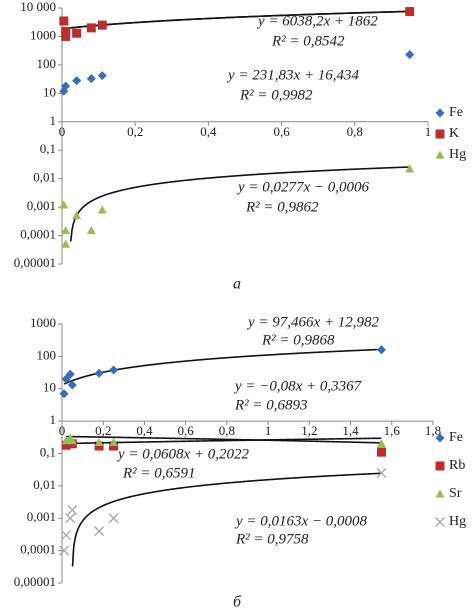 The height and width of the screenshot is (616, 473). I want to click on y-tick-label: 10 000, so click(38, 7).